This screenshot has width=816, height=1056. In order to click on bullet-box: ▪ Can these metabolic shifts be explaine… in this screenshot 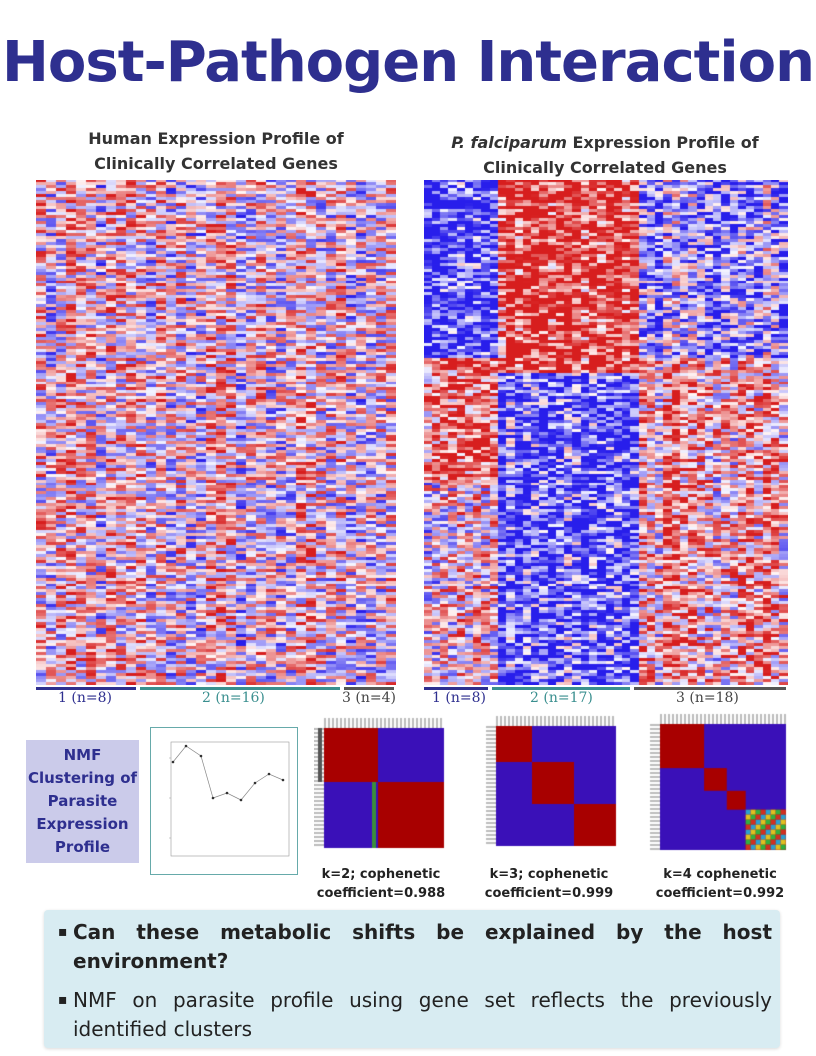, I will do `click(412, 979)`.